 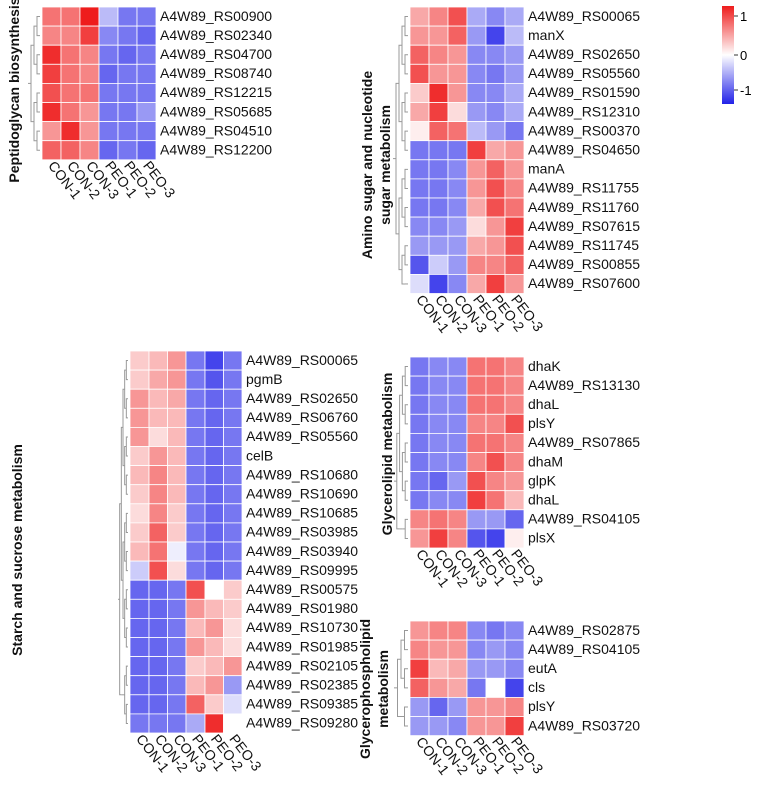 I want to click on panel-title: Peptidoglycan biosynthesis, so click(x=14, y=91).